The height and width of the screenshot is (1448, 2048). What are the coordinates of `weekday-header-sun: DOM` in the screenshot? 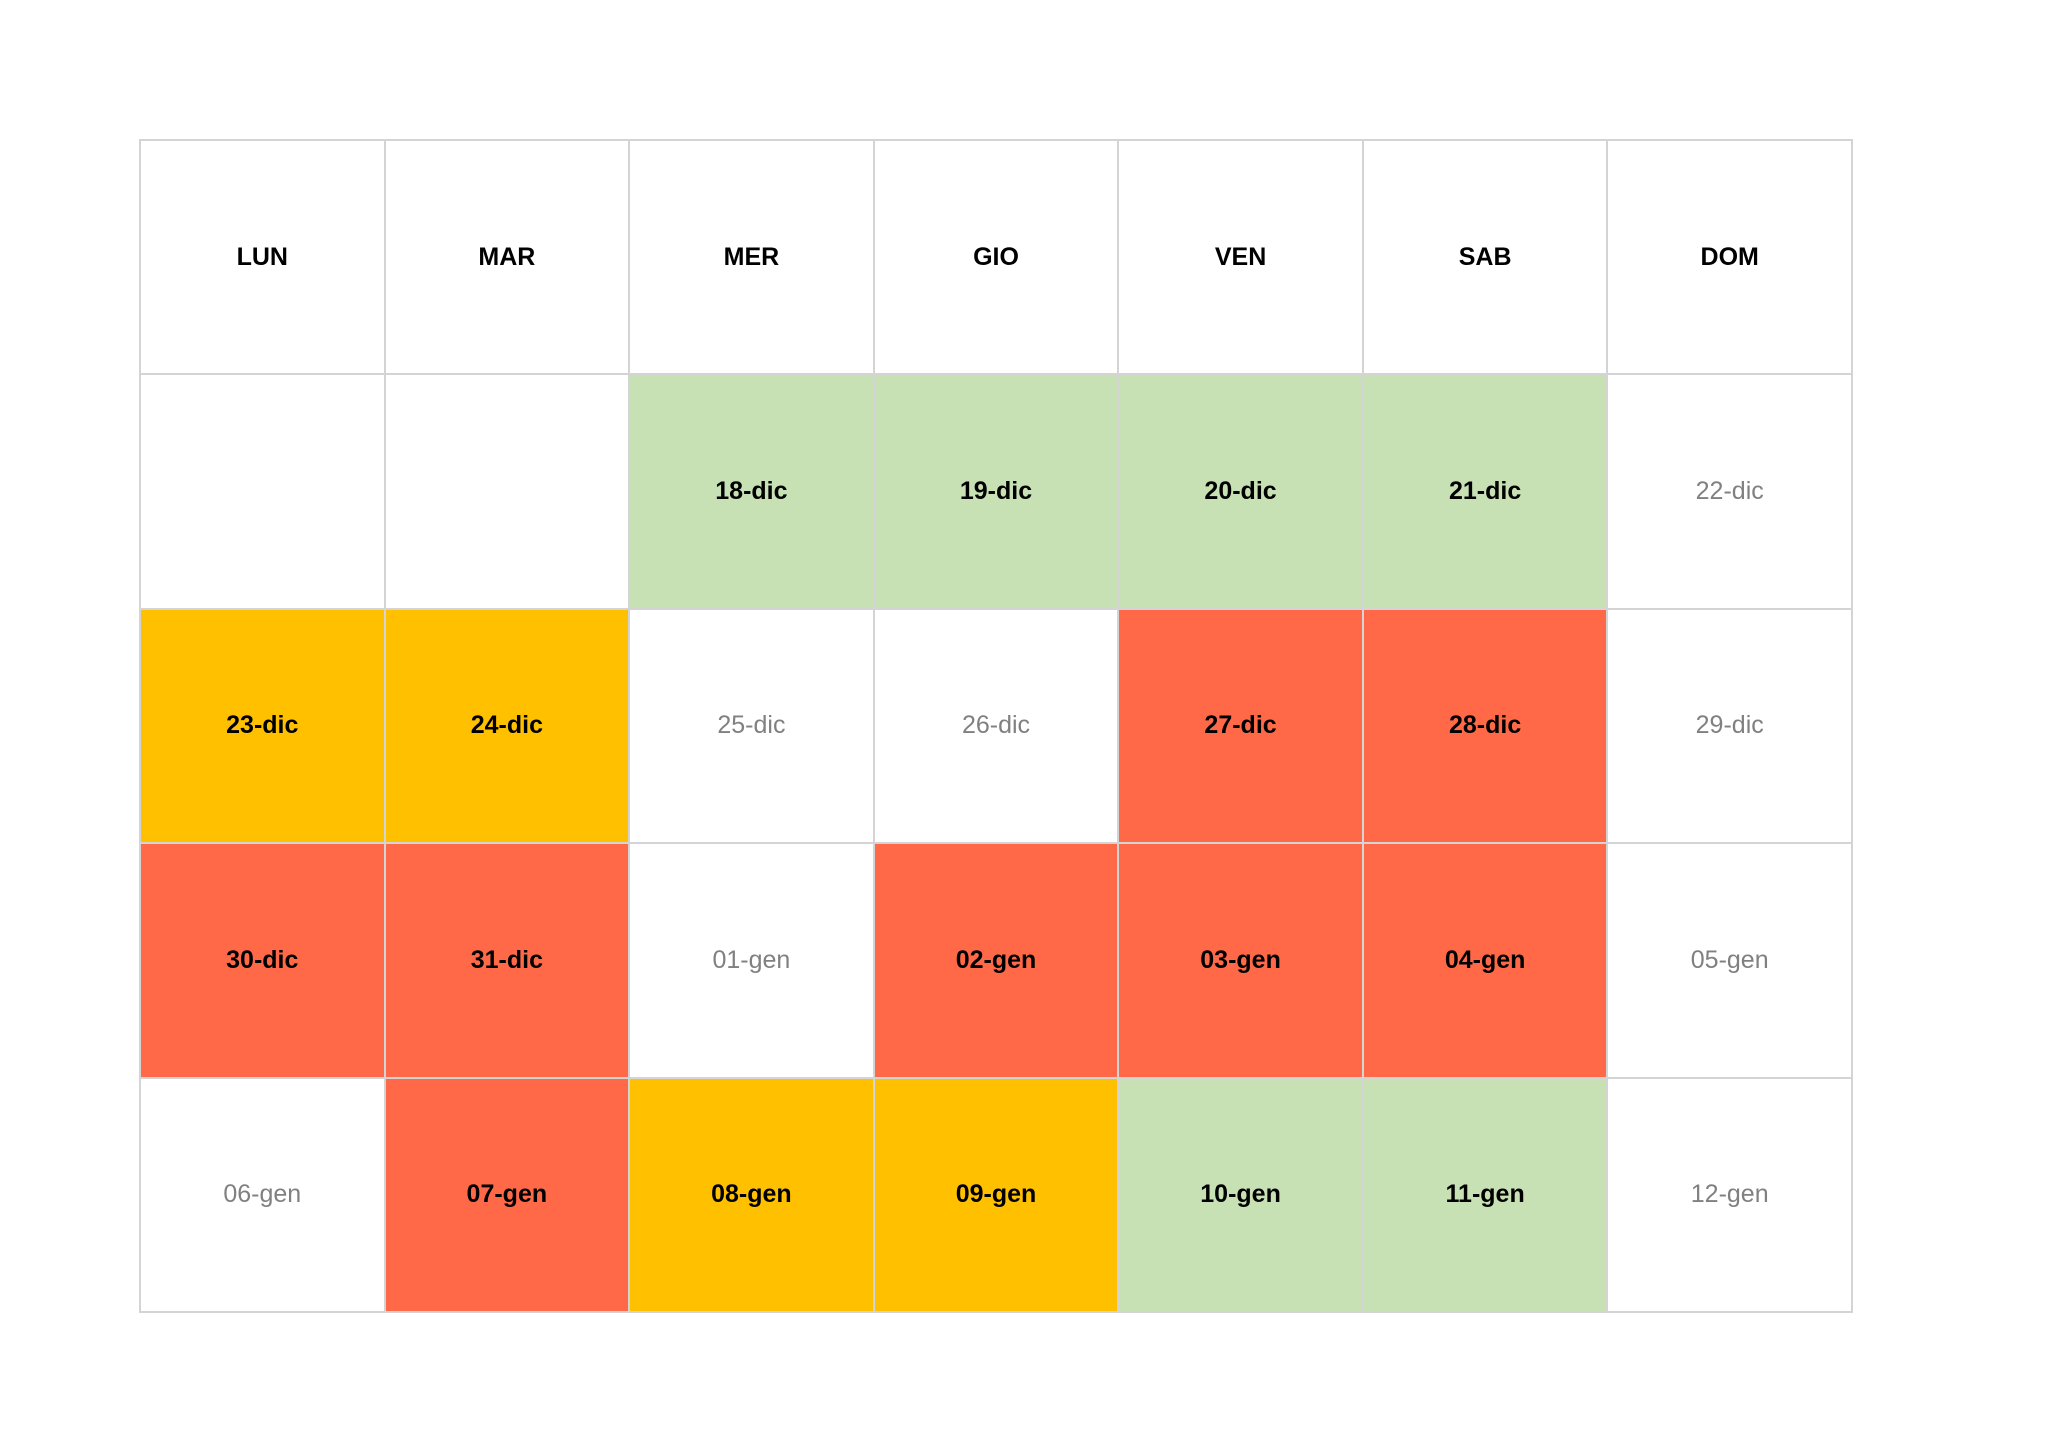 It's located at (1730, 258).